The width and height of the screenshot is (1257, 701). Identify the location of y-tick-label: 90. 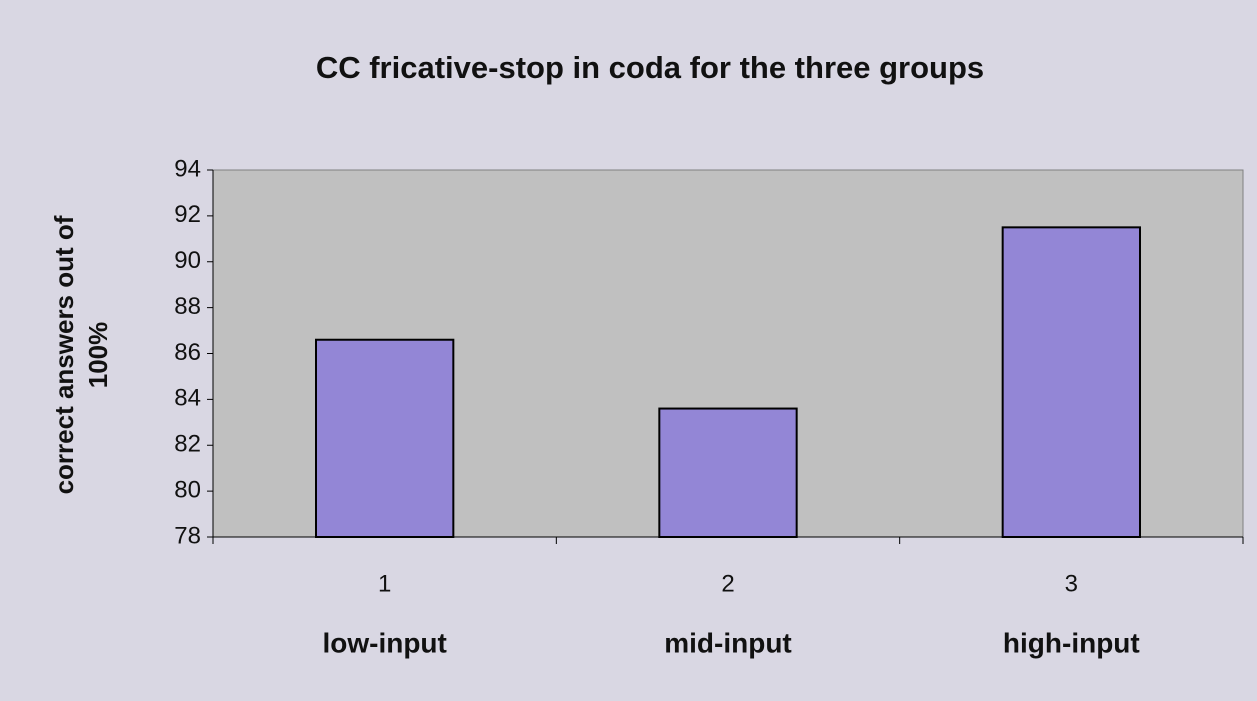
(187, 260).